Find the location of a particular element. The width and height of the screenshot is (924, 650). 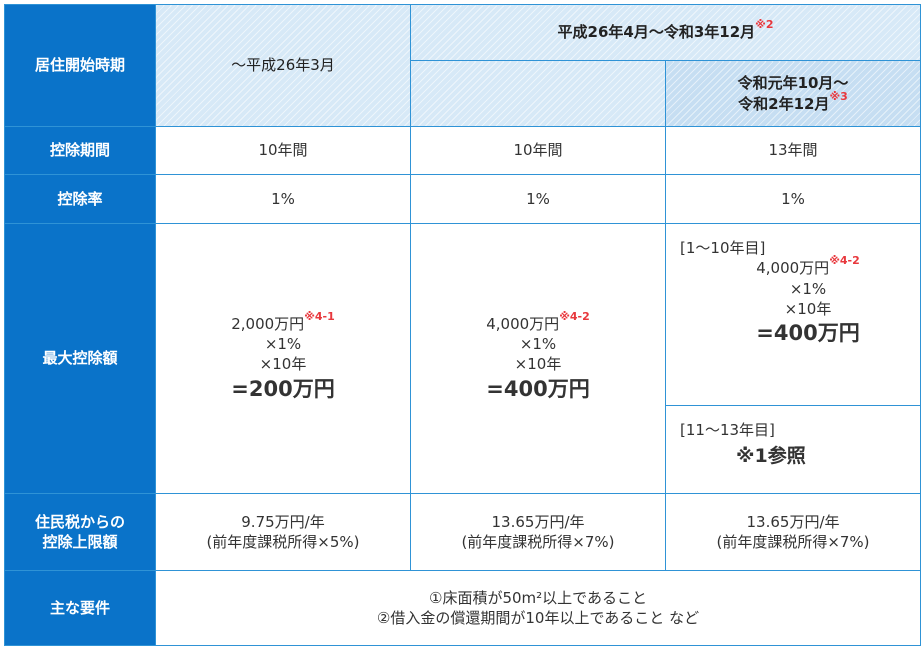

resident-c2: 13.65万円/年 (前年度課税所得×7%) is located at coordinates (538, 532).